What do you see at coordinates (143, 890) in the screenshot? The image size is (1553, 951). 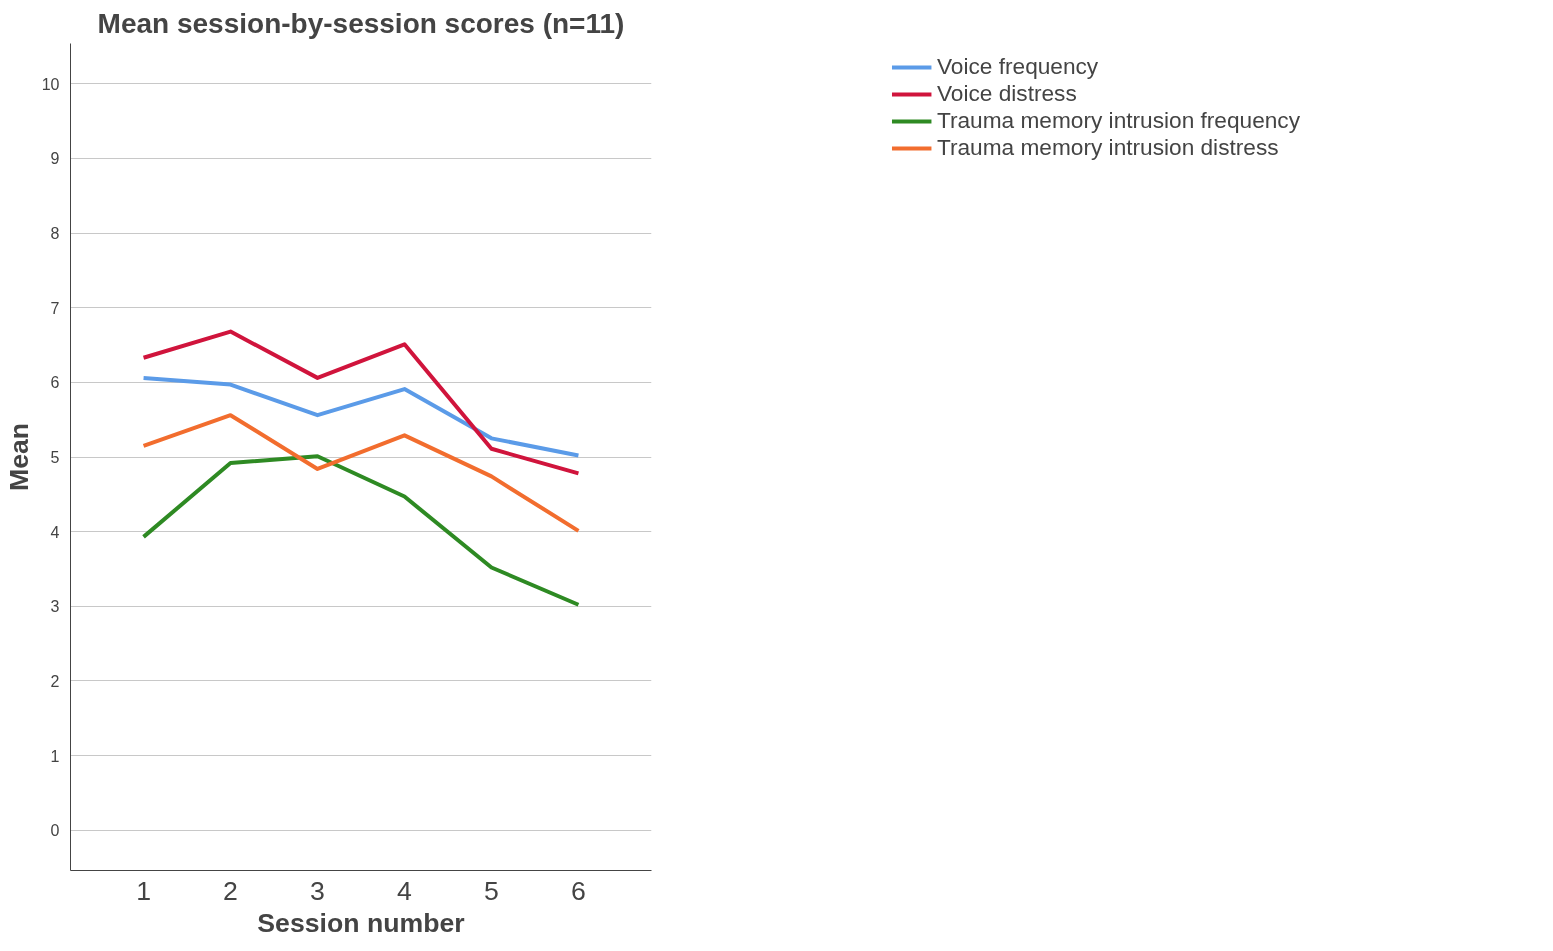 I see `x-tick-label: 1` at bounding box center [143, 890].